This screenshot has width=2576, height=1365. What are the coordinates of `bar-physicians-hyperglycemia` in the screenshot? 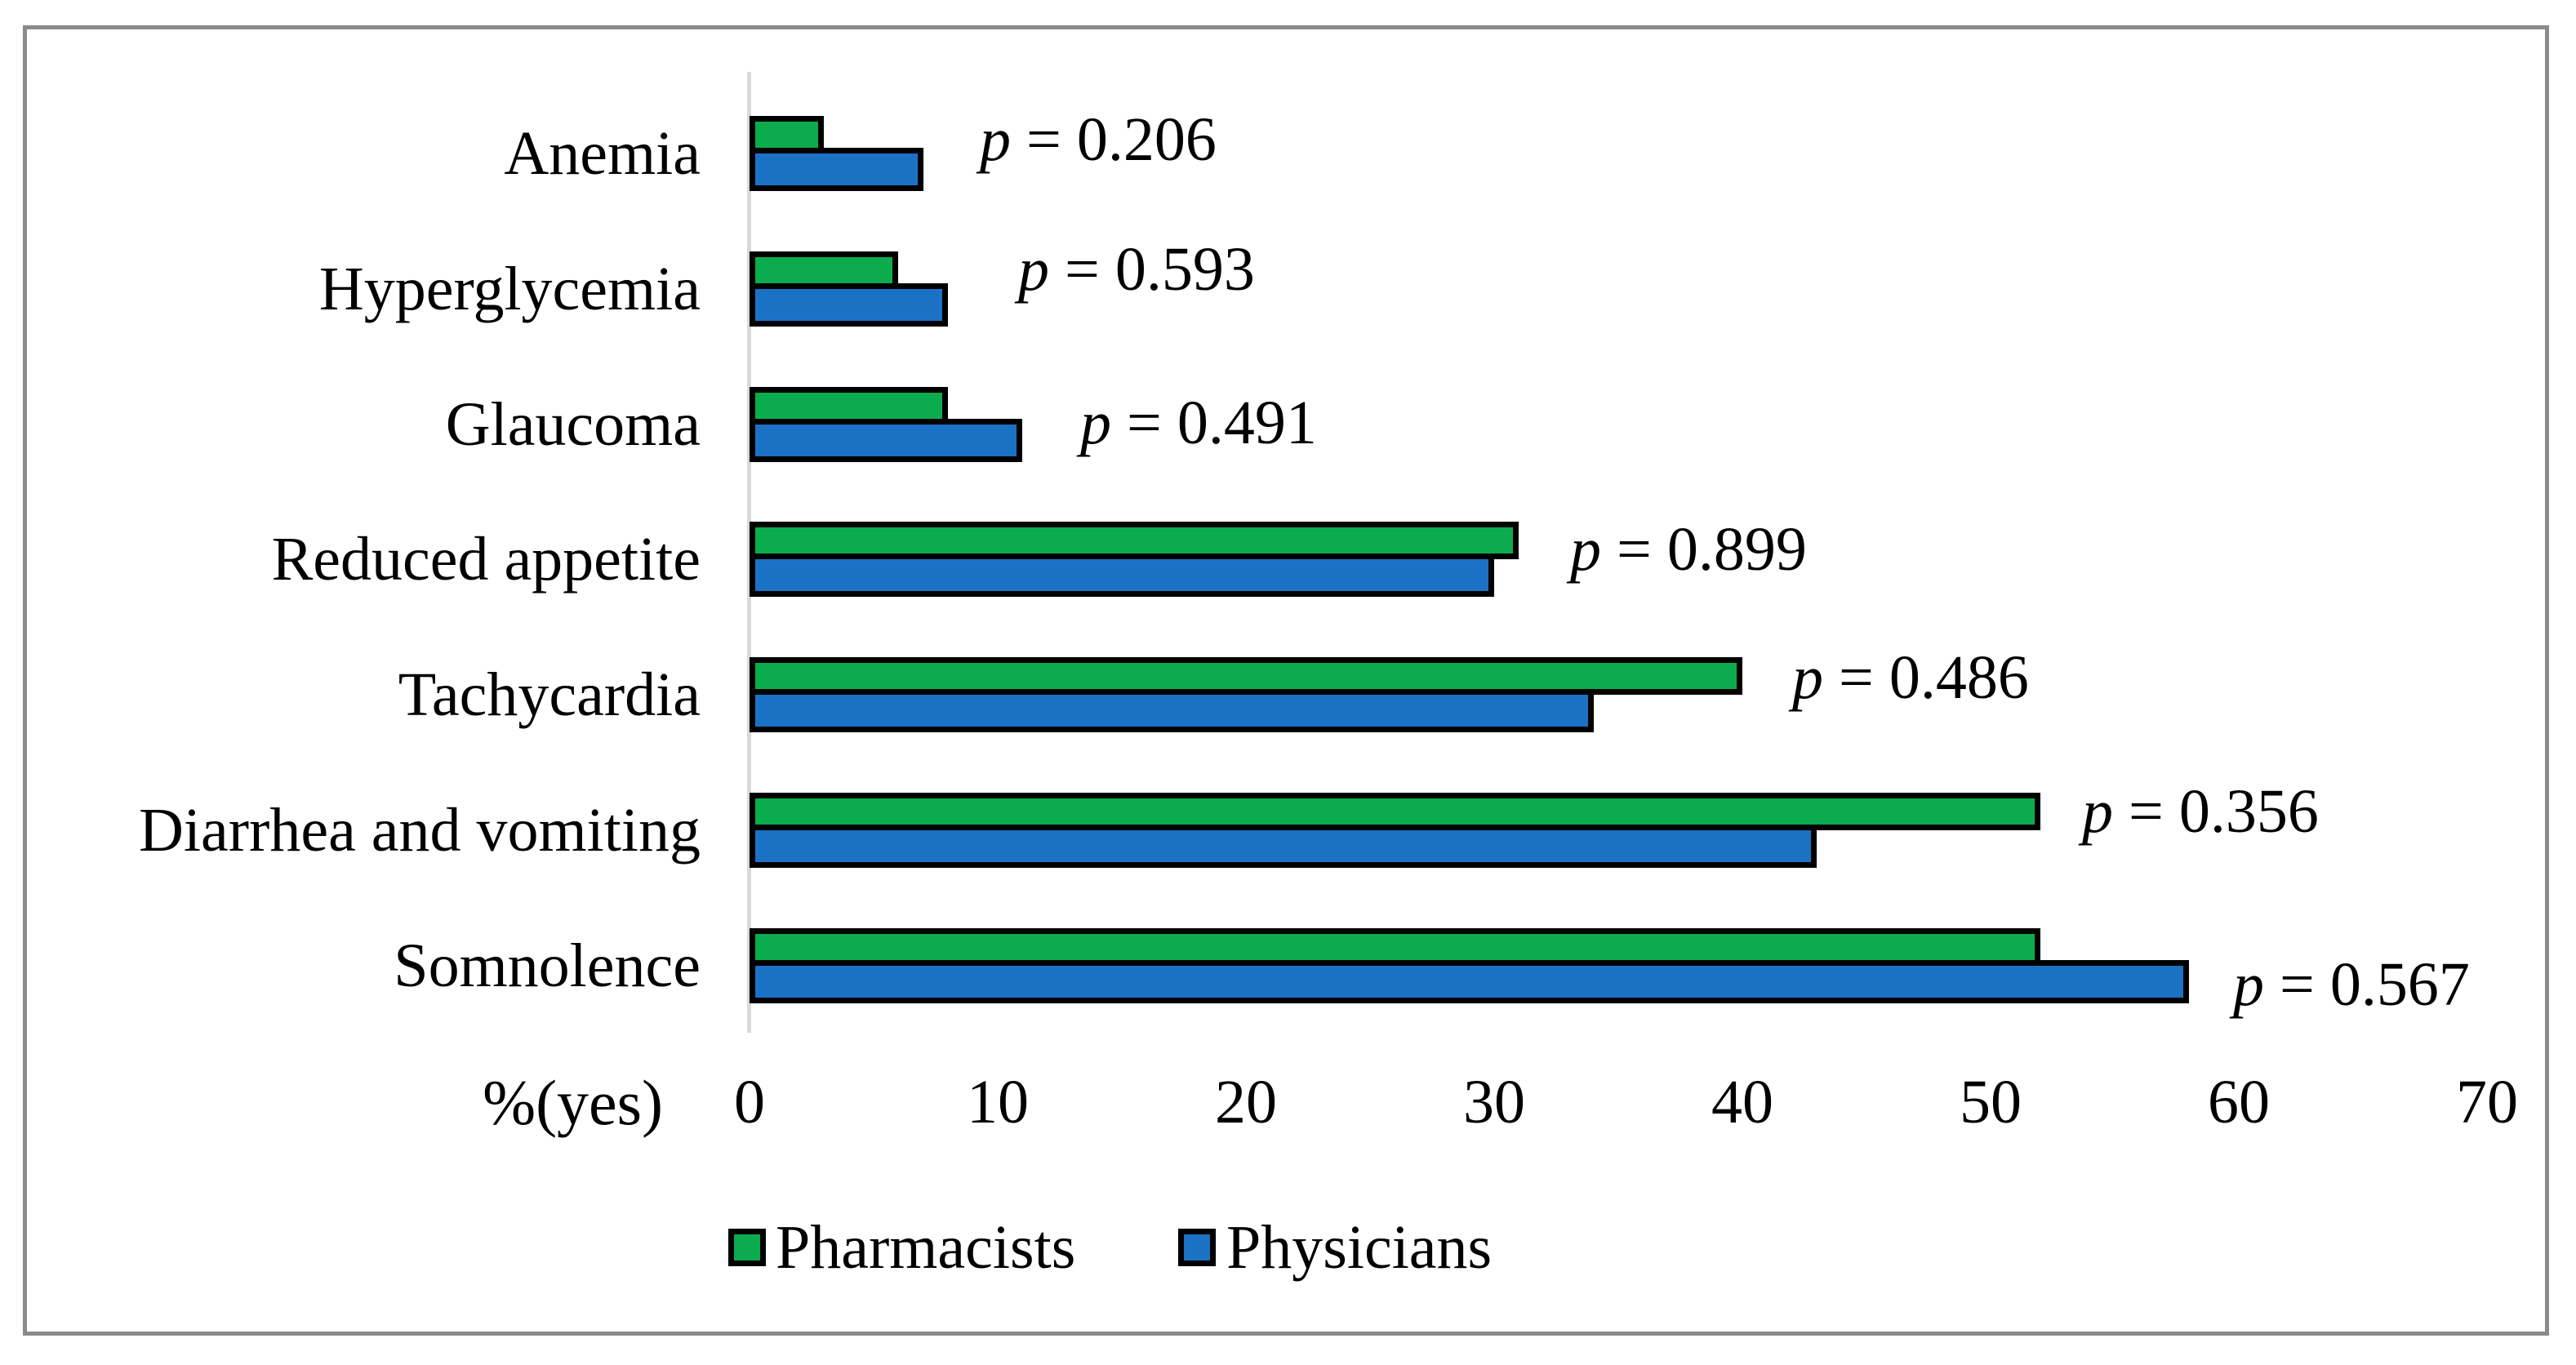 It's located at (849, 305).